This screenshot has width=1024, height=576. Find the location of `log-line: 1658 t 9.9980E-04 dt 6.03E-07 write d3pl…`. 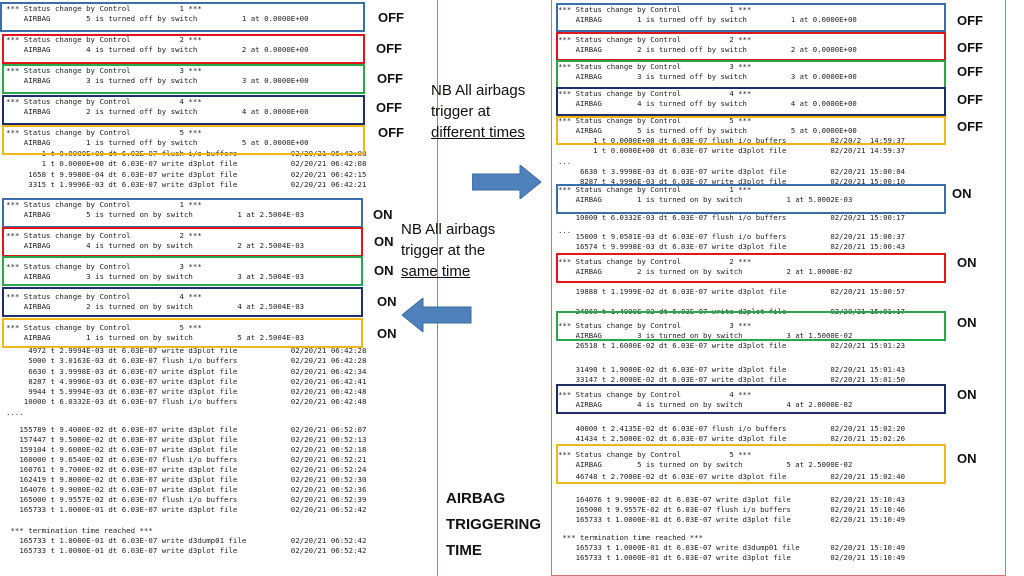

log-line: 1658 t 9.9980E-04 dt 6.03E-07 write d3pl… is located at coordinates (186, 174).